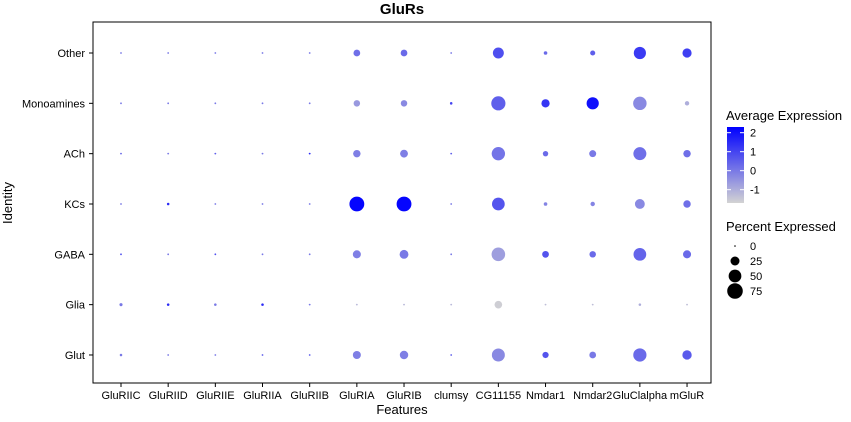 The image size is (851, 422). What do you see at coordinates (357, 396) in the screenshot?
I see `x-tick-label: GluRIA` at bounding box center [357, 396].